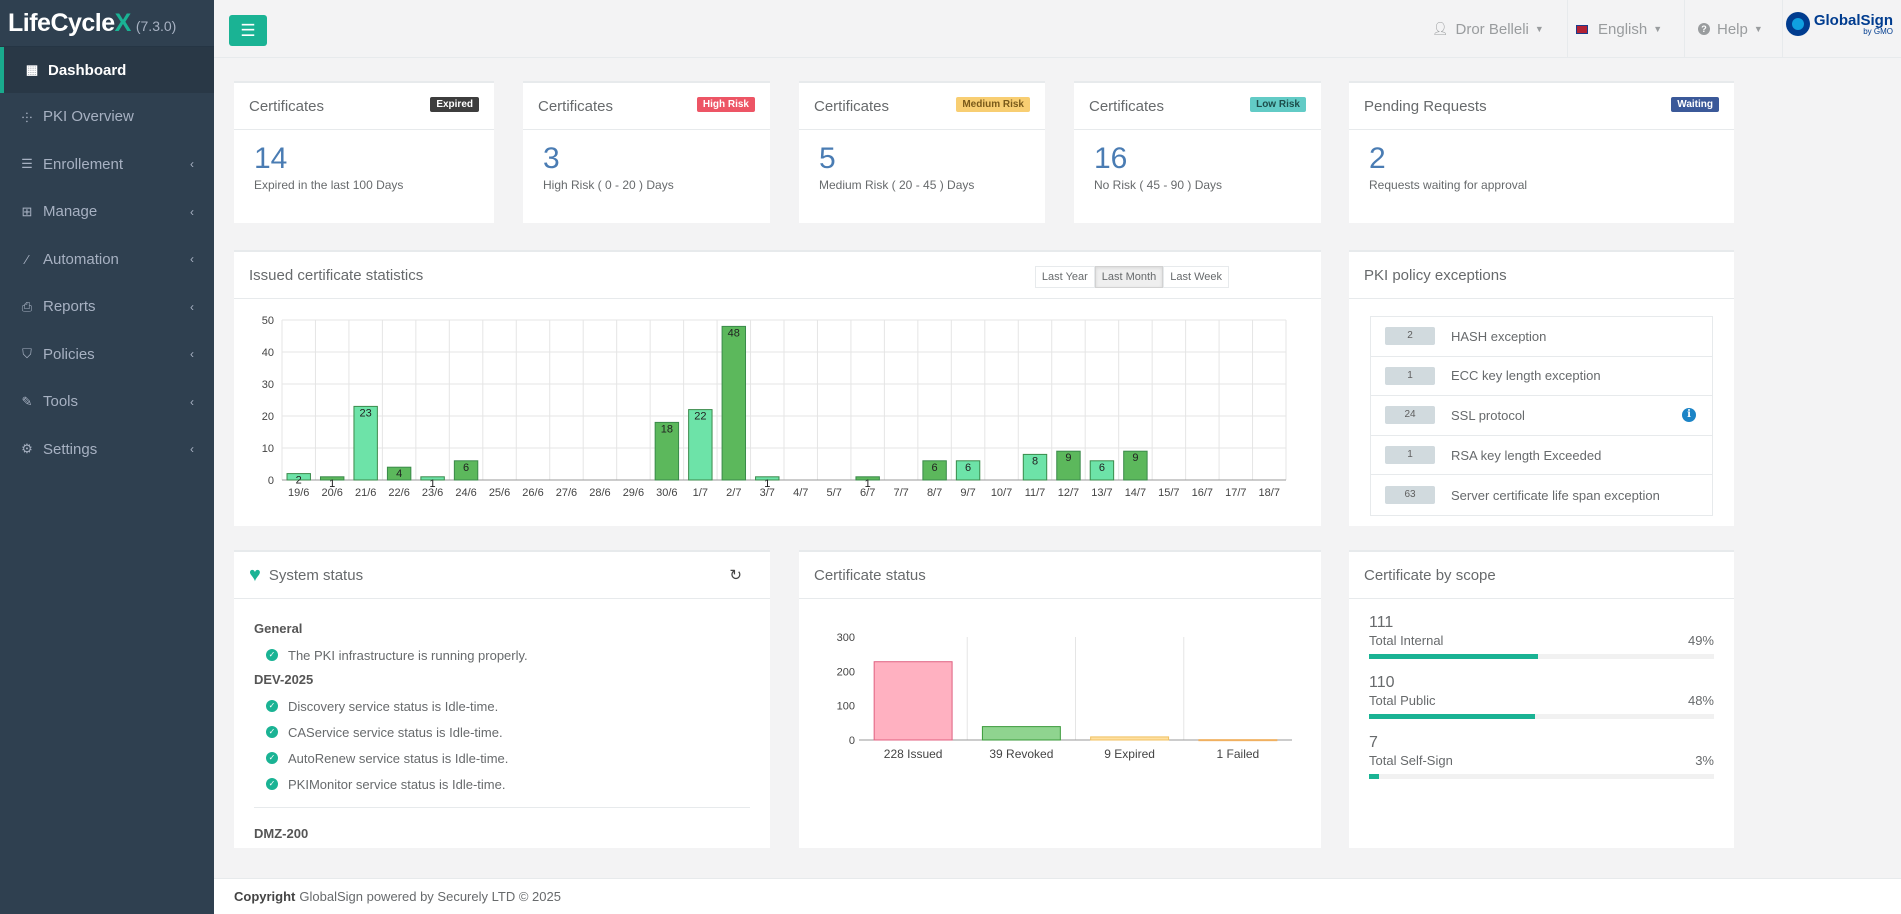 The image size is (1901, 914). Describe the element at coordinates (1410, 455) in the screenshot. I see `count-badge: 1` at that location.